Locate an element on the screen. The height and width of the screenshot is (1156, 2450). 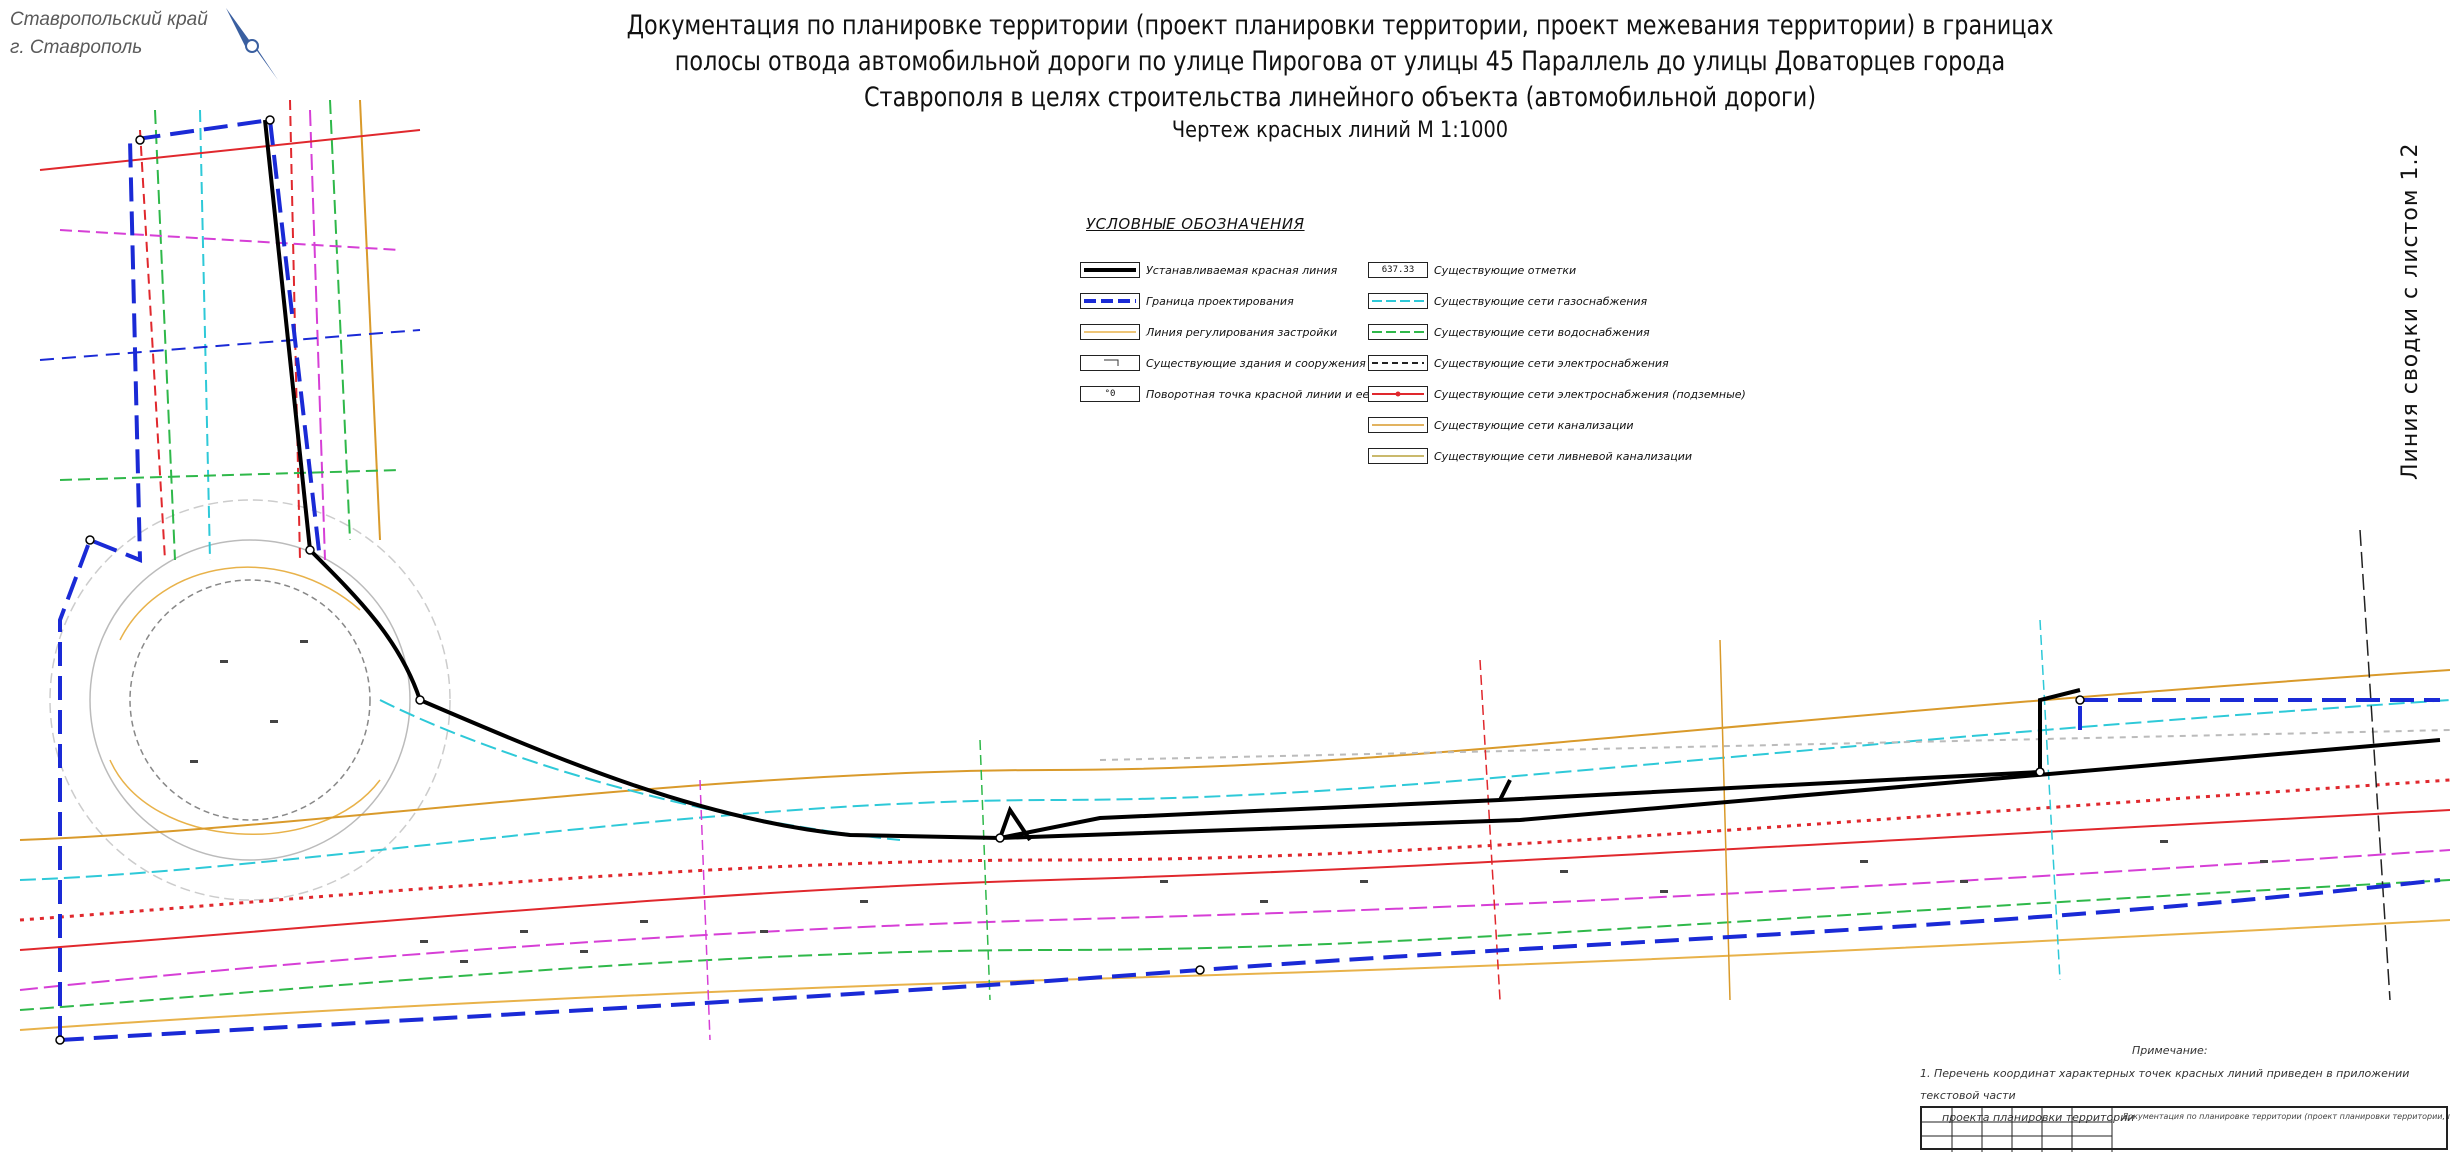
stamp-grid is located at coordinates (2017, 1130).